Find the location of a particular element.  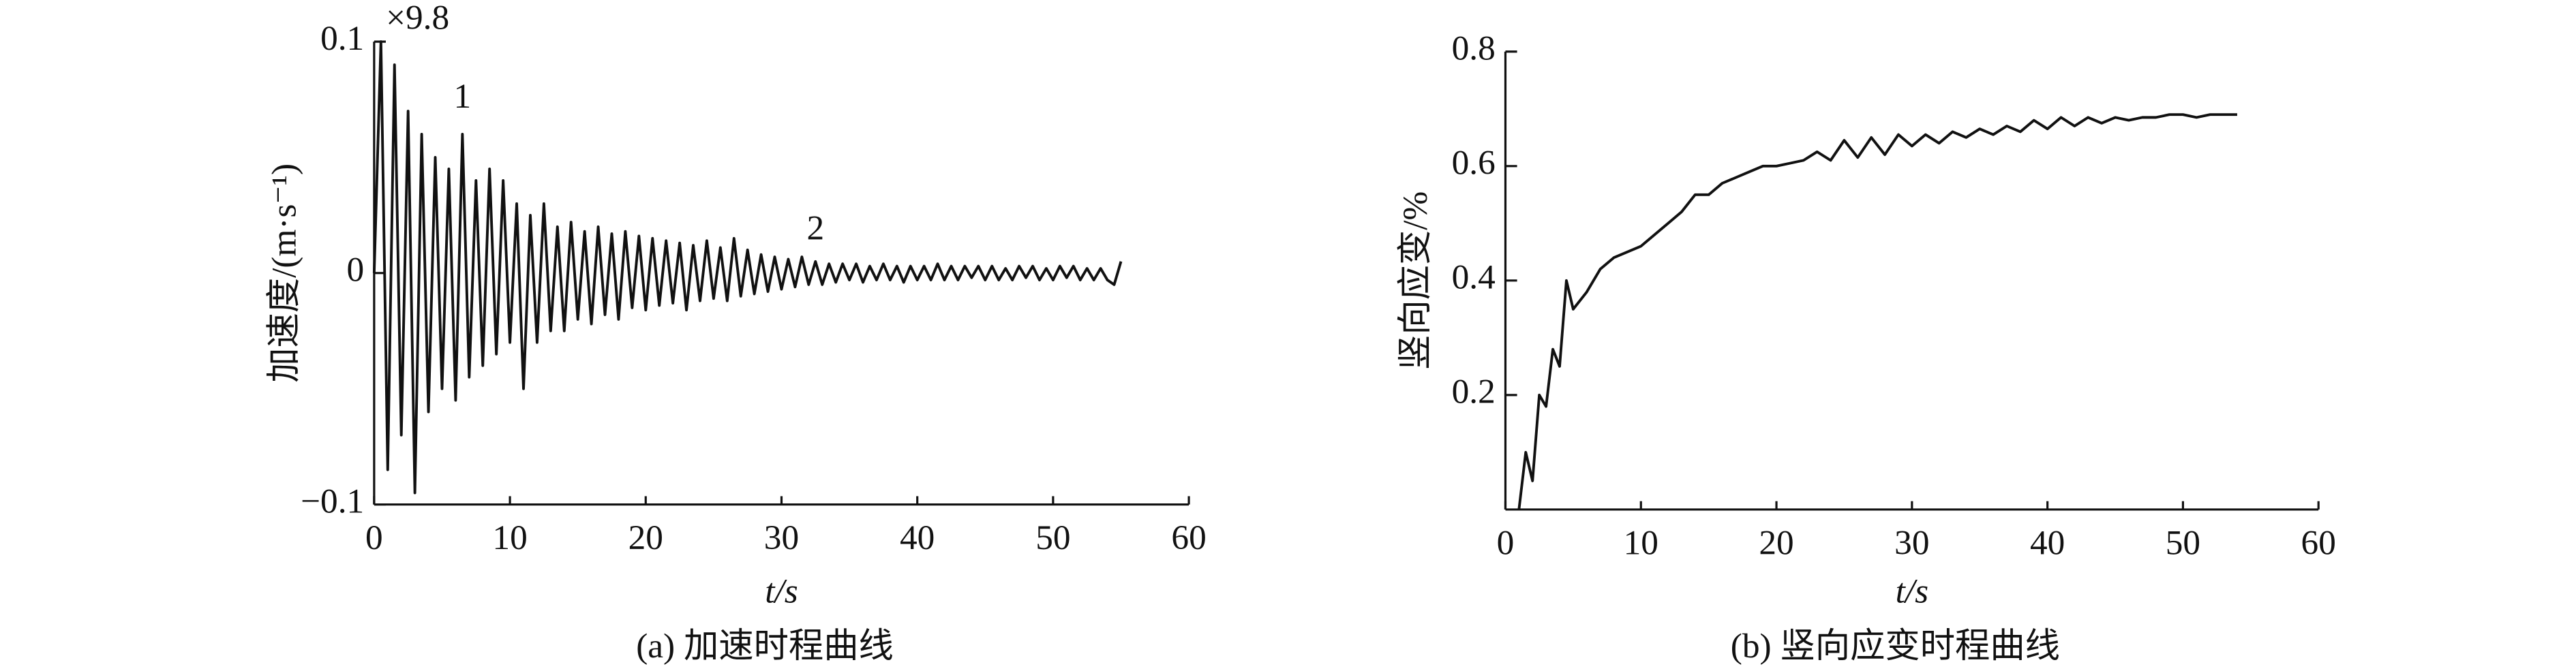

annotation: 1 is located at coordinates (463, 96).